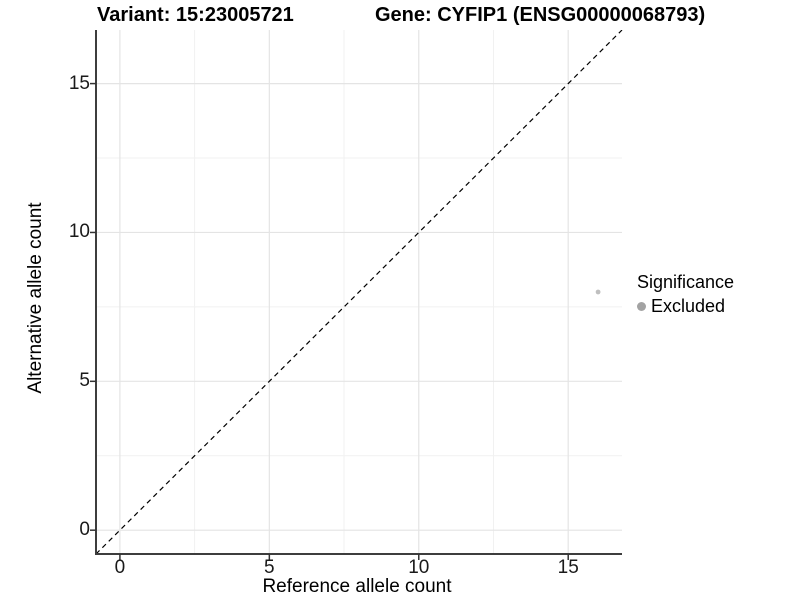  What do you see at coordinates (686, 282) in the screenshot?
I see `legend-title: Significance` at bounding box center [686, 282].